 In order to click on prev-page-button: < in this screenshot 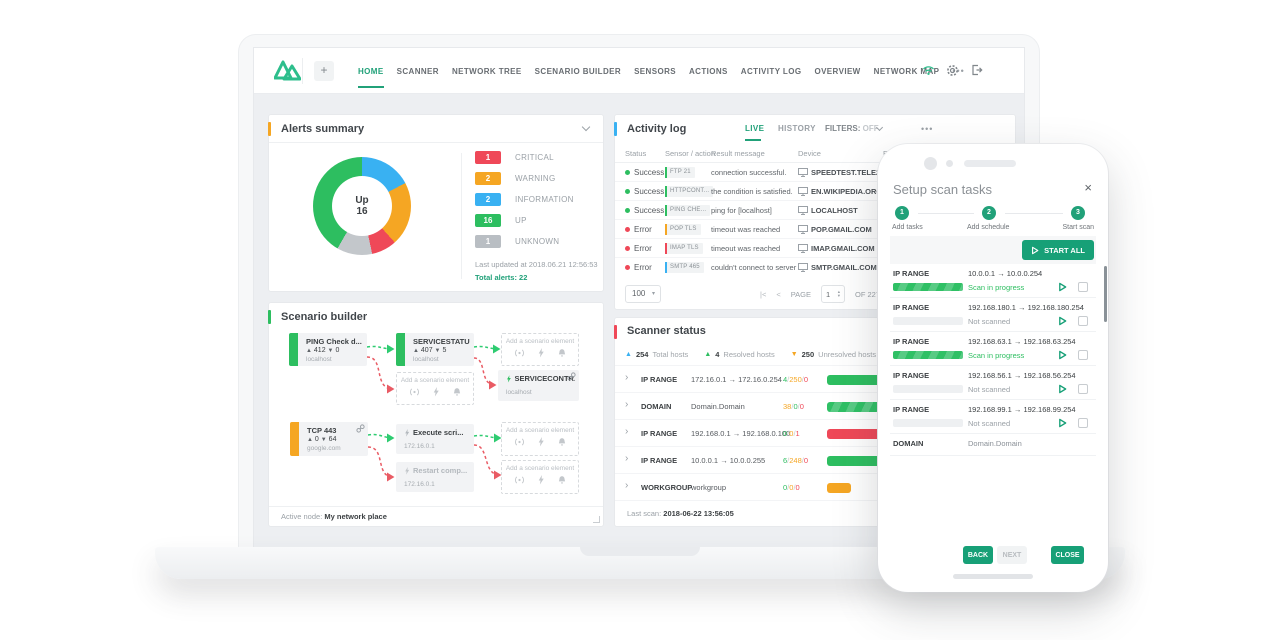, I will do `click(778, 294)`.